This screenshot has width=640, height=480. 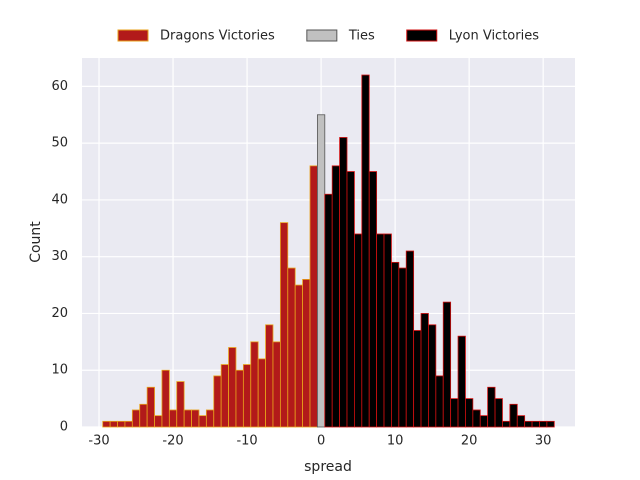 I want to click on x-tick-label: 20, so click(x=469, y=441).